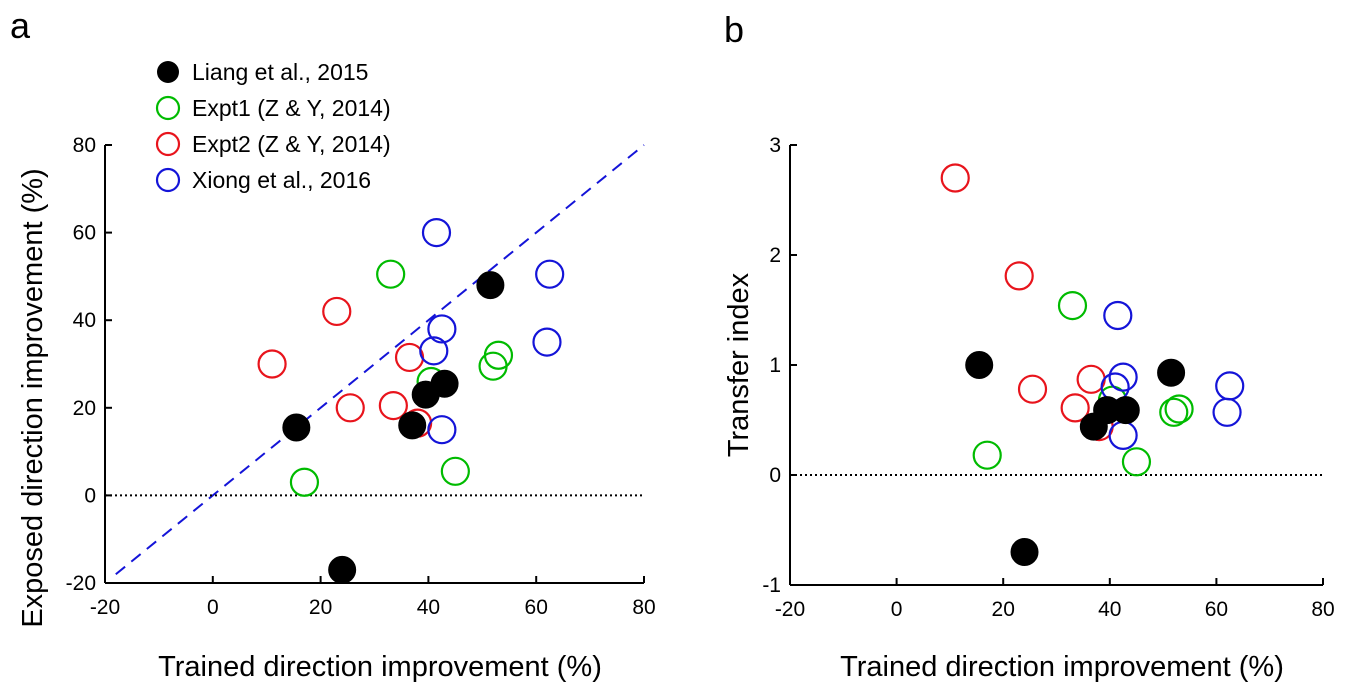  Describe the element at coordinates (291, 108) in the screenshot. I see `legend-label-expt1-z-y-2014: Expt1 (Z & Y, 2014)` at that location.